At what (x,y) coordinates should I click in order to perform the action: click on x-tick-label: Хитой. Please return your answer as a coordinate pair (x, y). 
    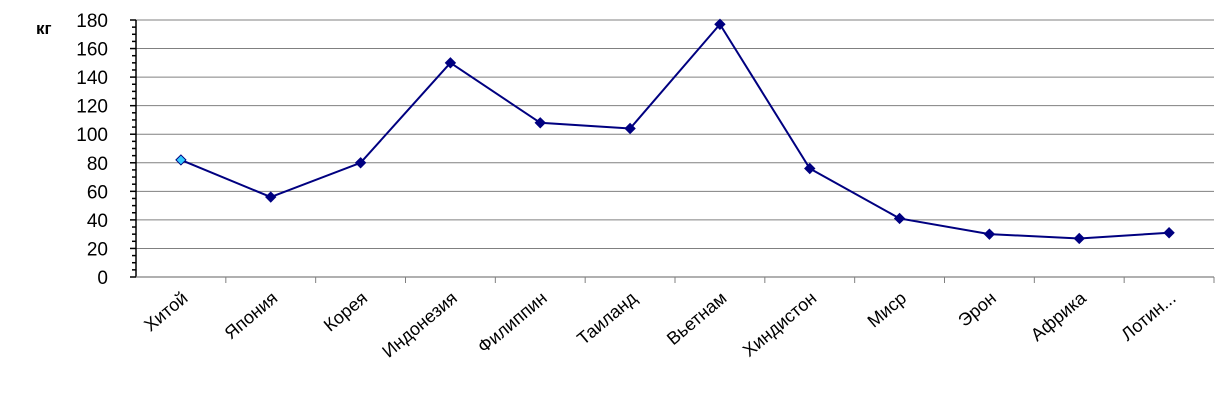
    Looking at the image, I should click on (165, 312).